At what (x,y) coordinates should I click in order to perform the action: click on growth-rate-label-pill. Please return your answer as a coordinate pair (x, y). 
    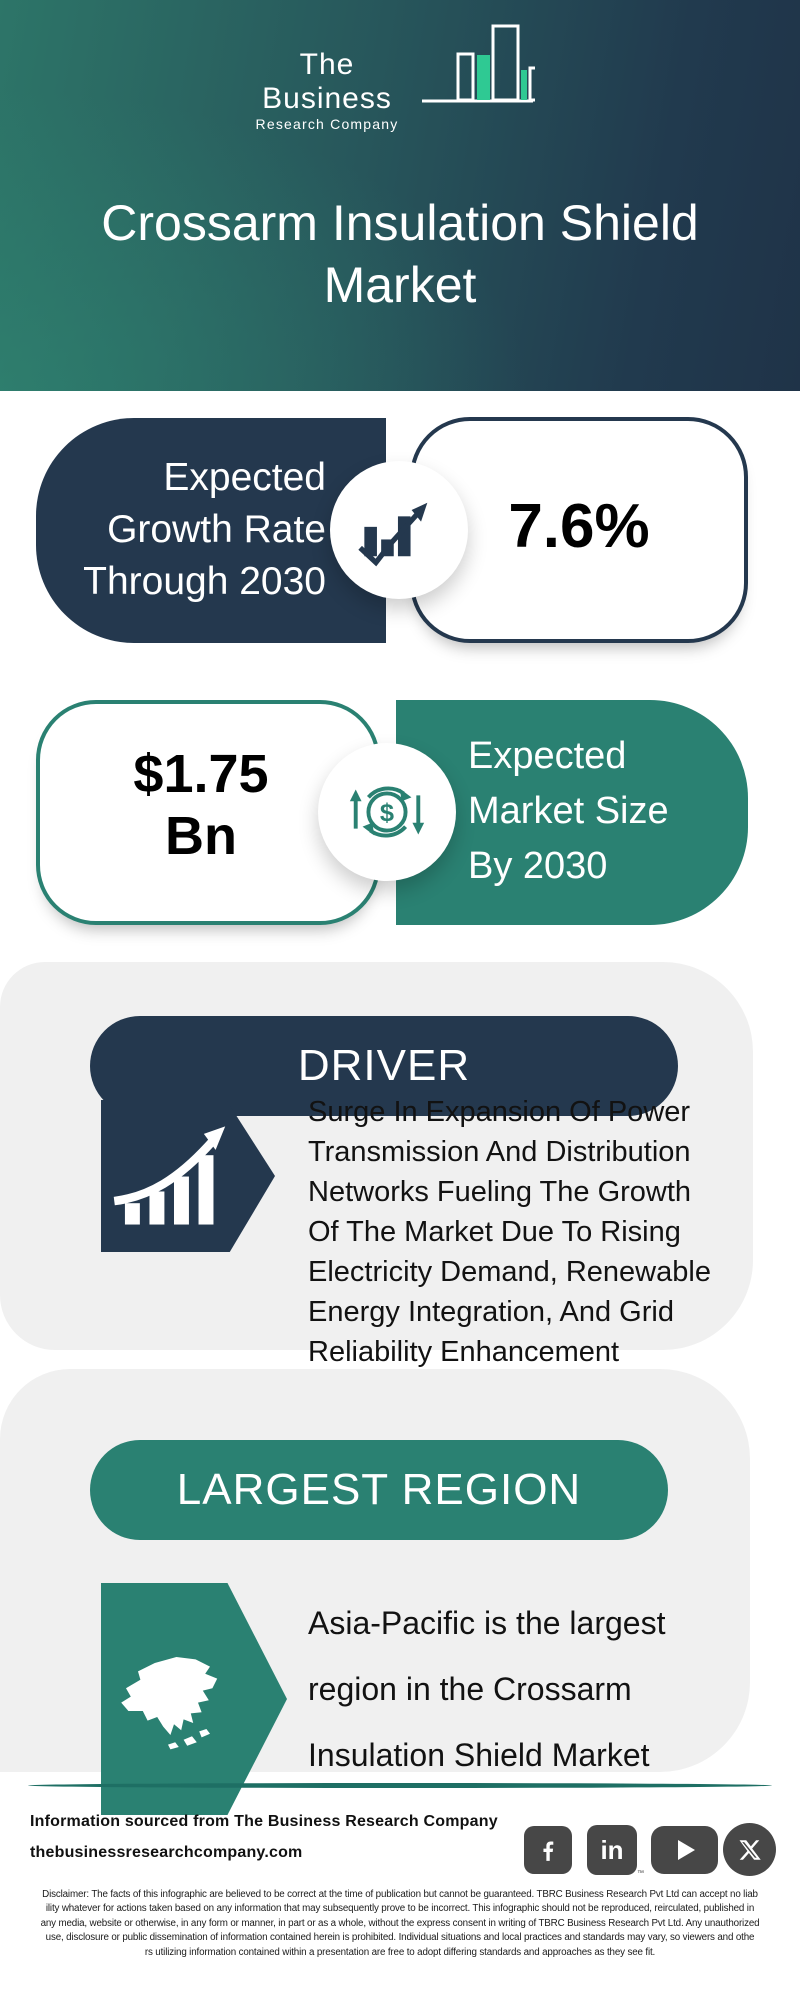
    Looking at the image, I should click on (211, 530).